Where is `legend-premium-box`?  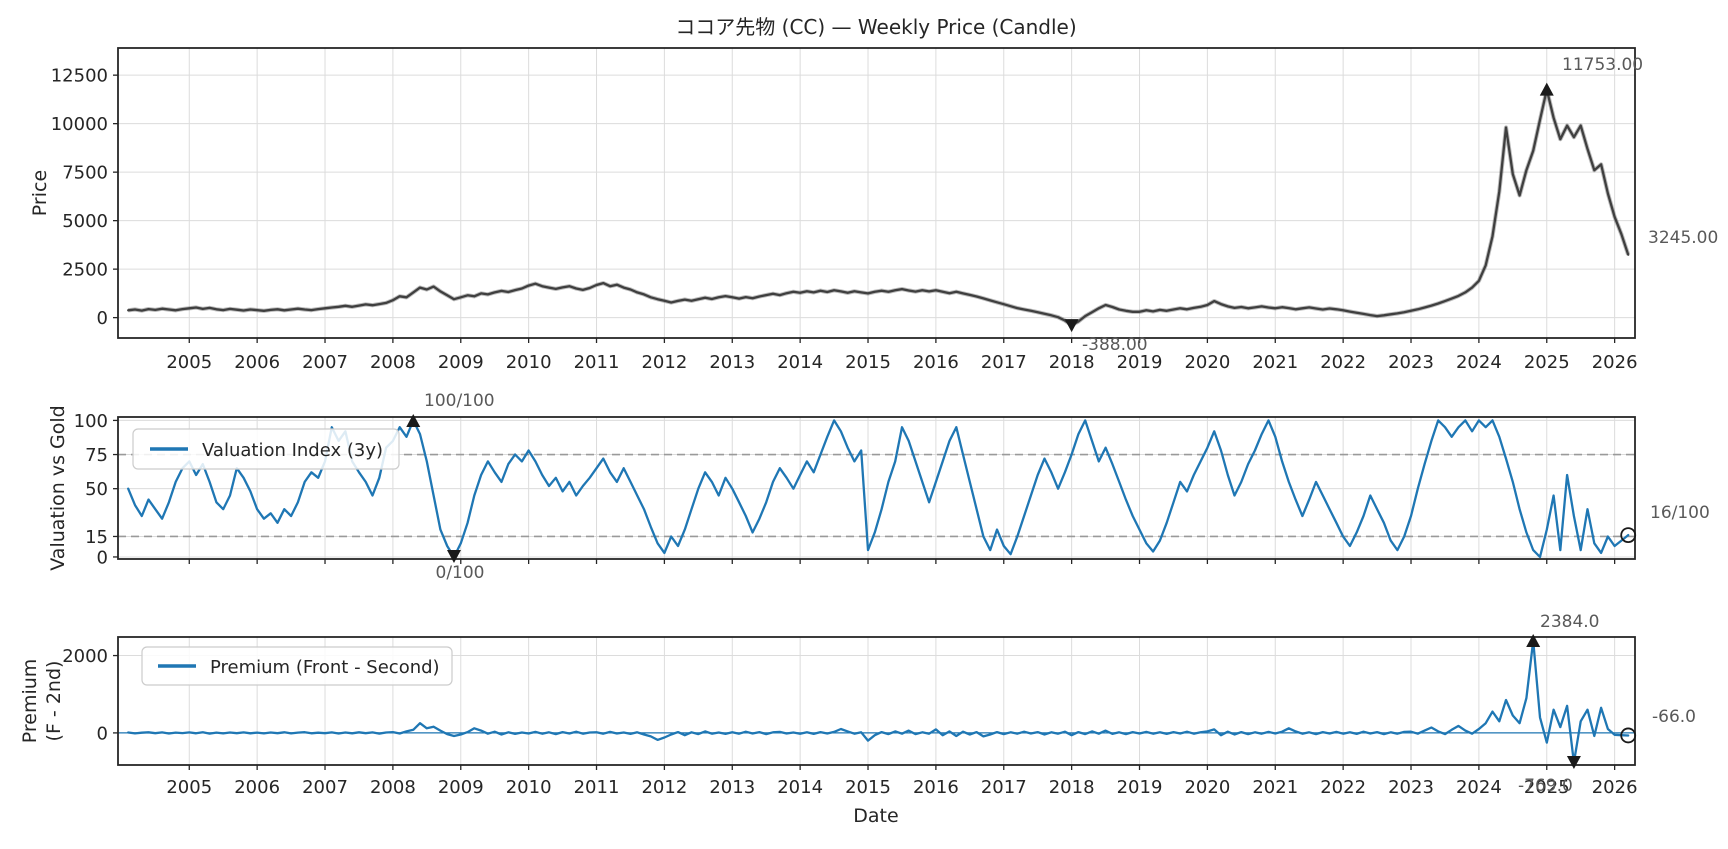
legend-premium-box is located at coordinates (297, 666).